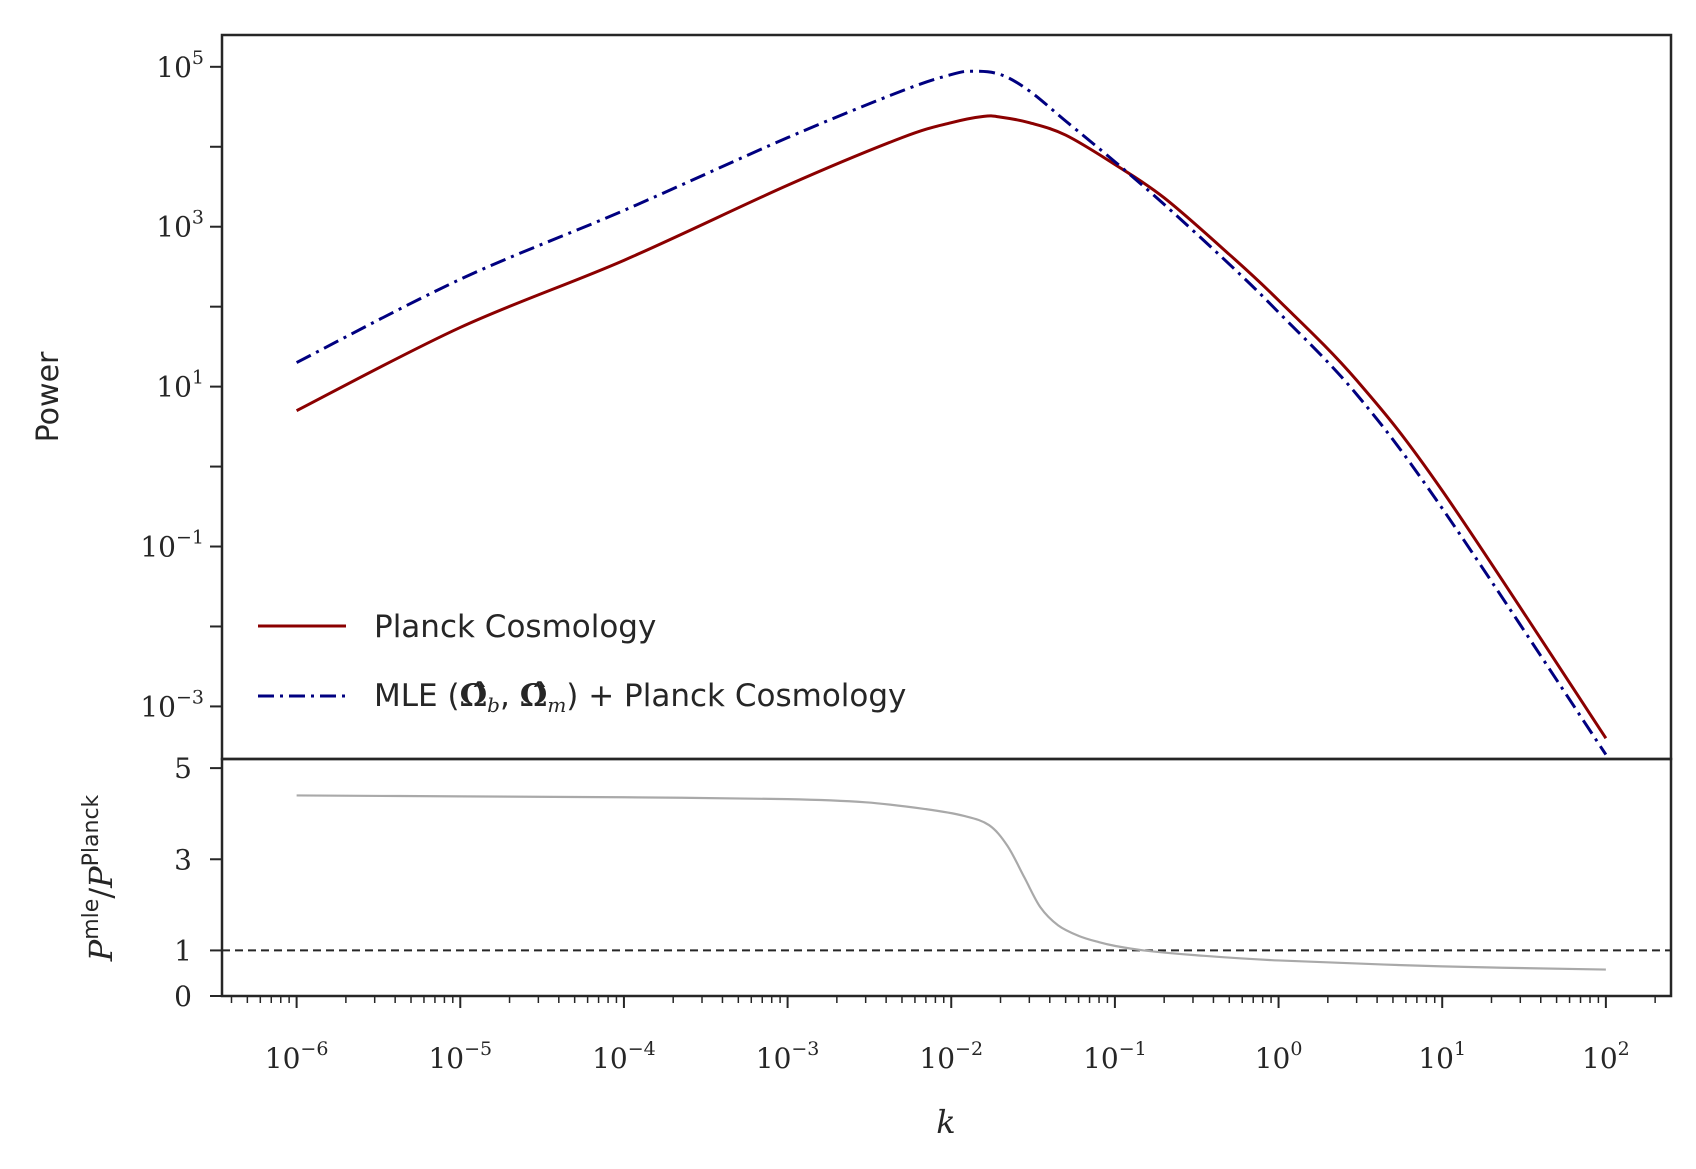 This screenshot has height=1169, width=1696. Describe the element at coordinates (1279, 1056) in the screenshot. I see `x-tick-label: 10⁰` at that location.